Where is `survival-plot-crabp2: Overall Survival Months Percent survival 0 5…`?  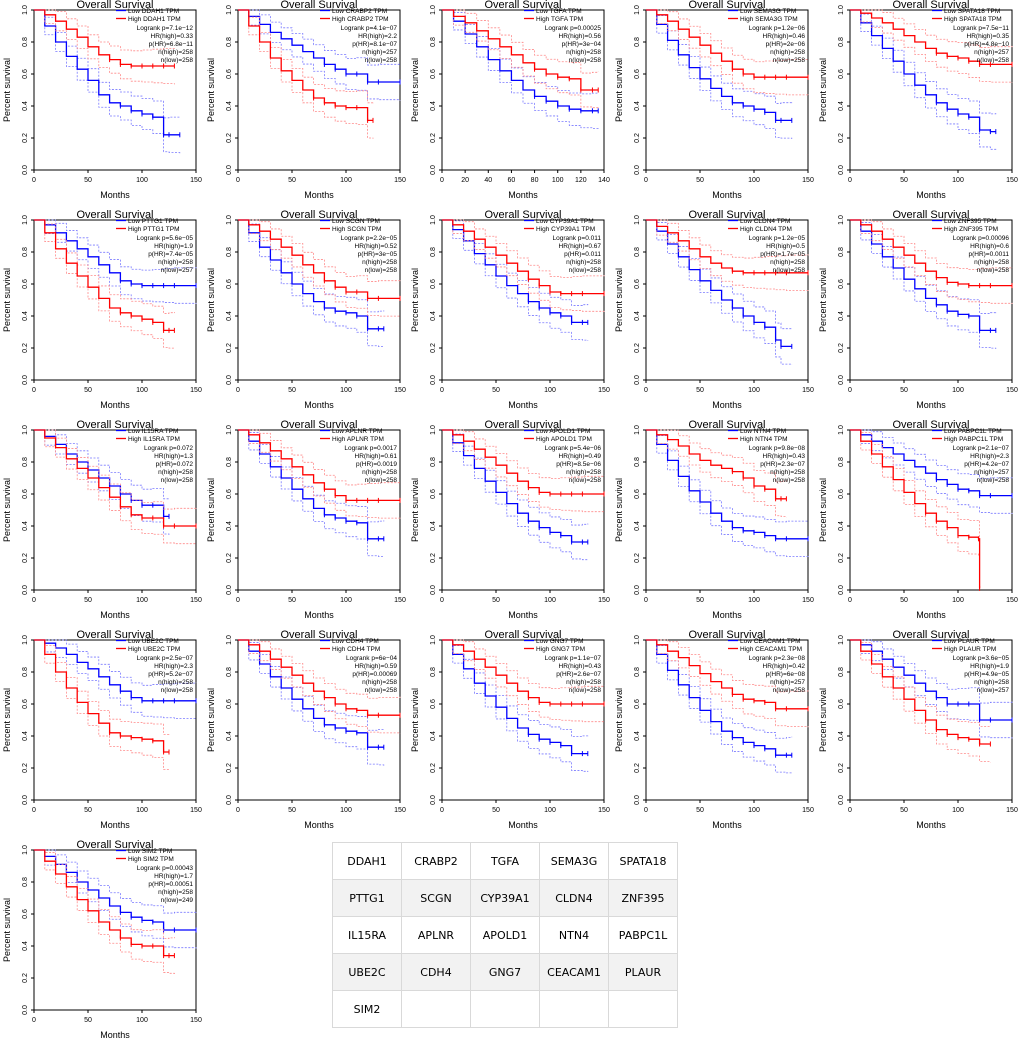
survival-plot-crabp2: Overall Survival Months Percent survival 0 5… is located at coordinates (306, 103).